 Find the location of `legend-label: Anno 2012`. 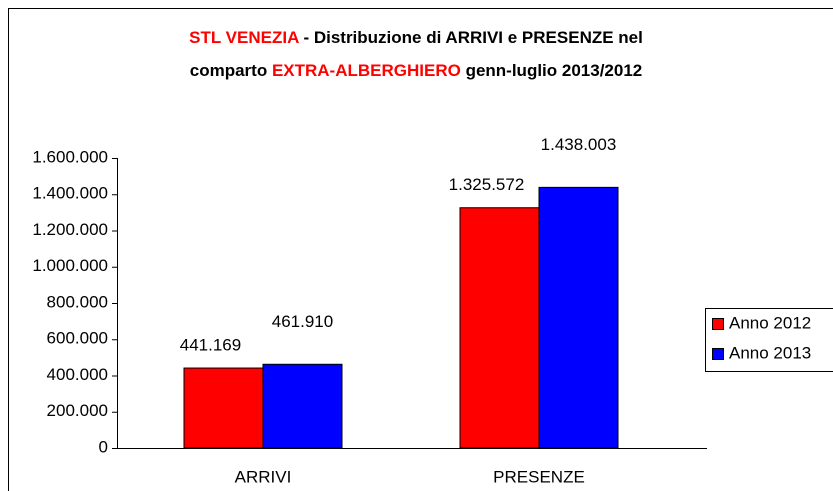

legend-label: Anno 2012 is located at coordinates (770, 322).